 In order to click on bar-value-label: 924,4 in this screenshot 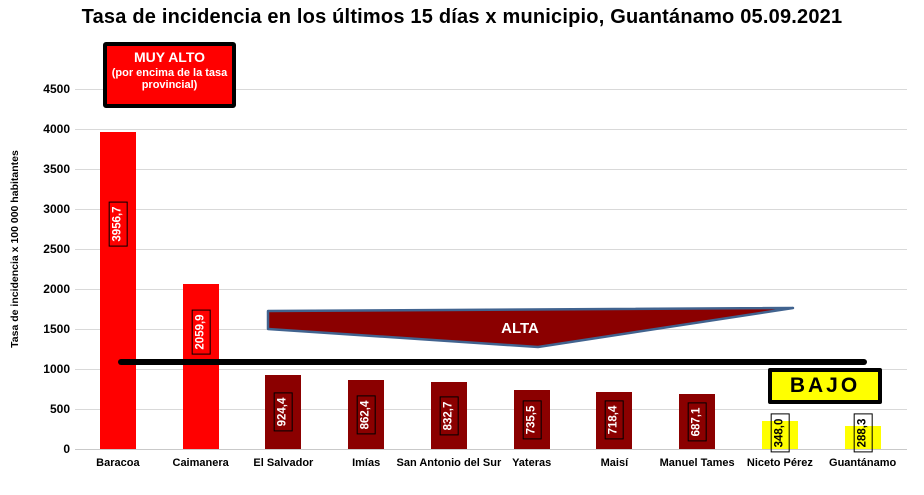, I will do `click(283, 412)`.